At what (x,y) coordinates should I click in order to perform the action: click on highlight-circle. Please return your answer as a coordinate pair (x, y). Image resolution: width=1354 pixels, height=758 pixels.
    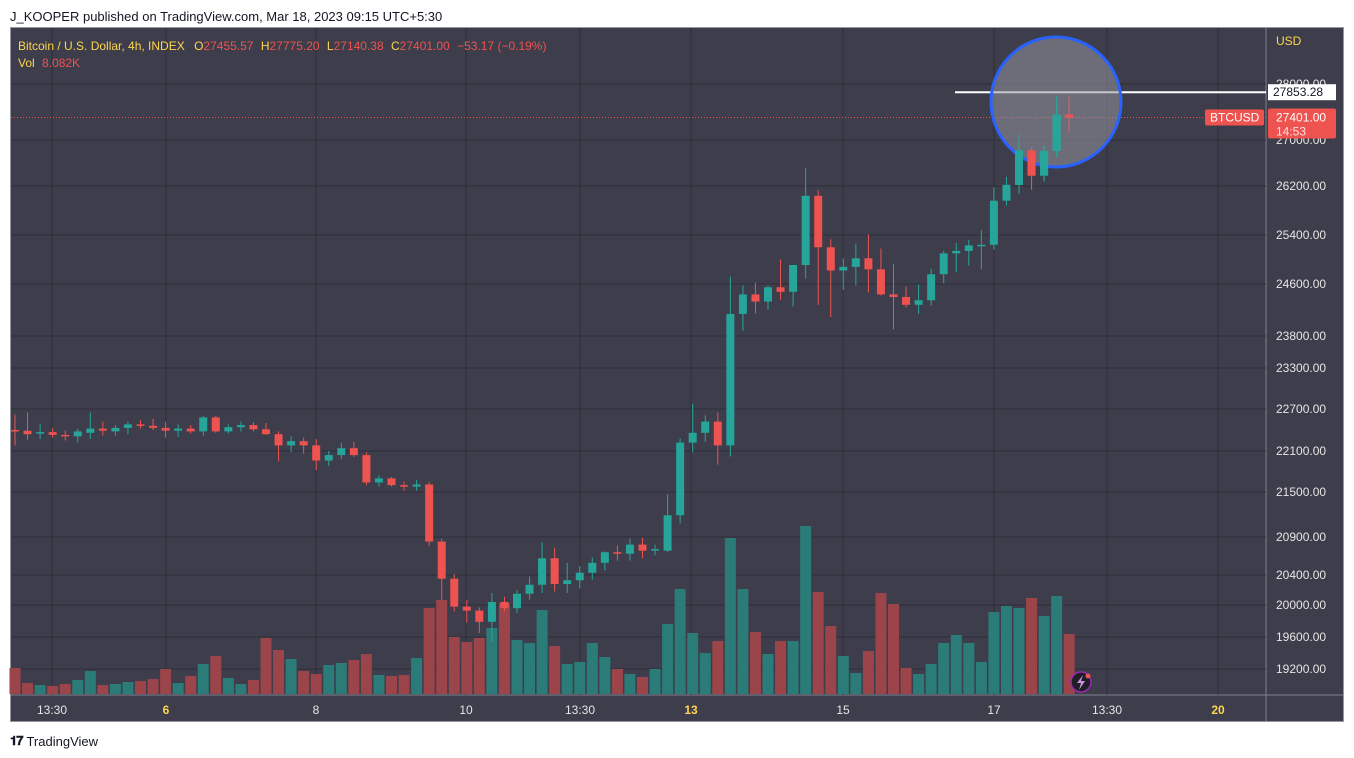
    Looking at the image, I should click on (1056, 102).